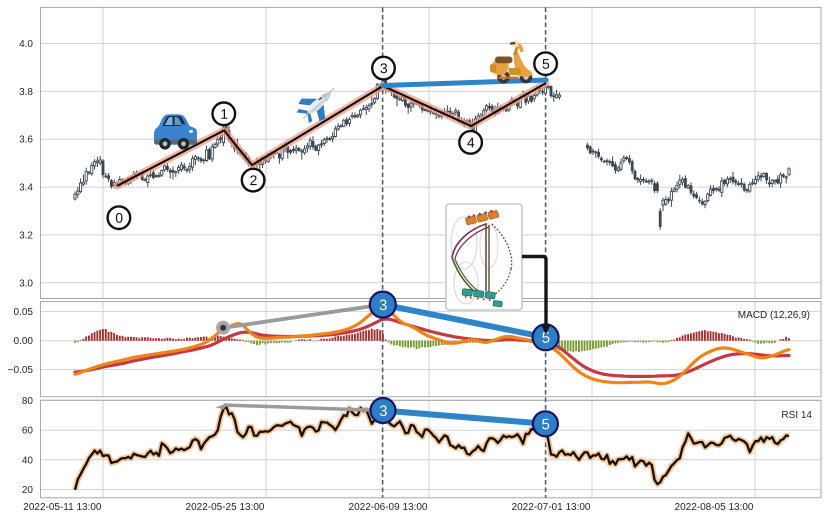 This screenshot has height=520, width=828. Describe the element at coordinates (796, 415) in the screenshot. I see `svg-text: RSI 14` at that location.